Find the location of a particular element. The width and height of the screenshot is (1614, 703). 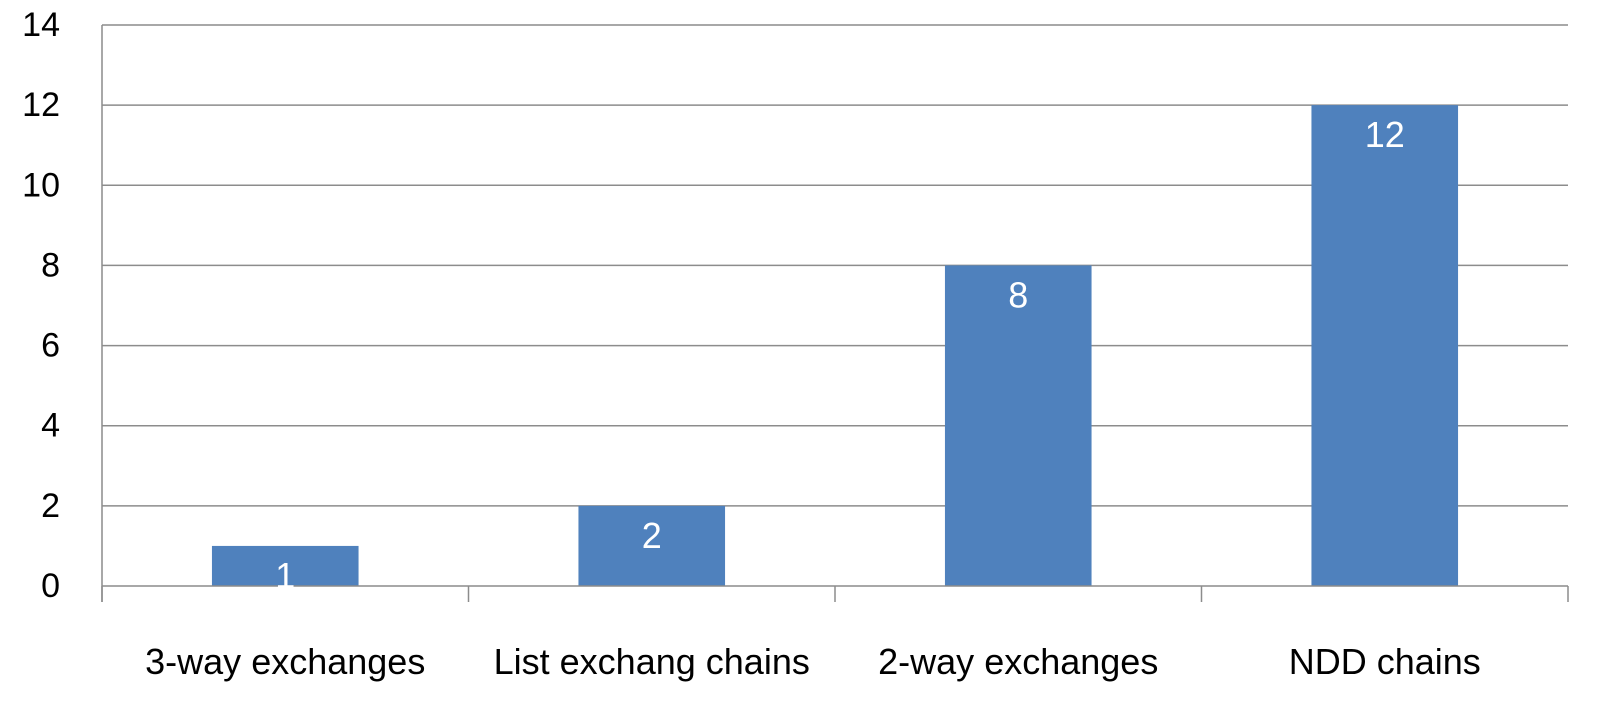

y-tick-label: 8 is located at coordinates (50, 265).